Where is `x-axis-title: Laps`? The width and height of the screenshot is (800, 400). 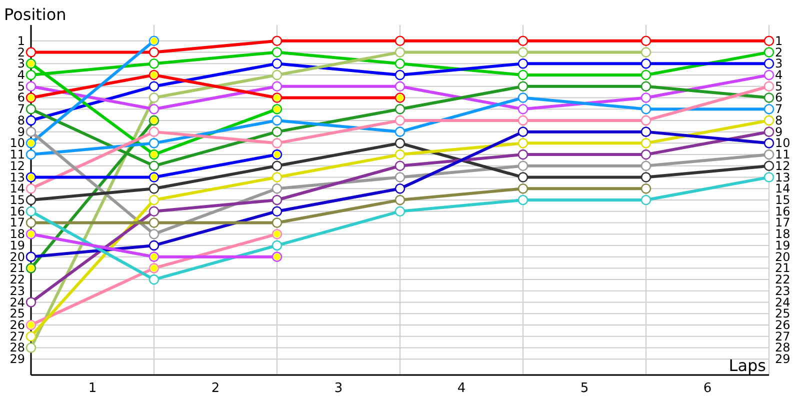
x-axis-title: Laps is located at coordinates (747, 365).